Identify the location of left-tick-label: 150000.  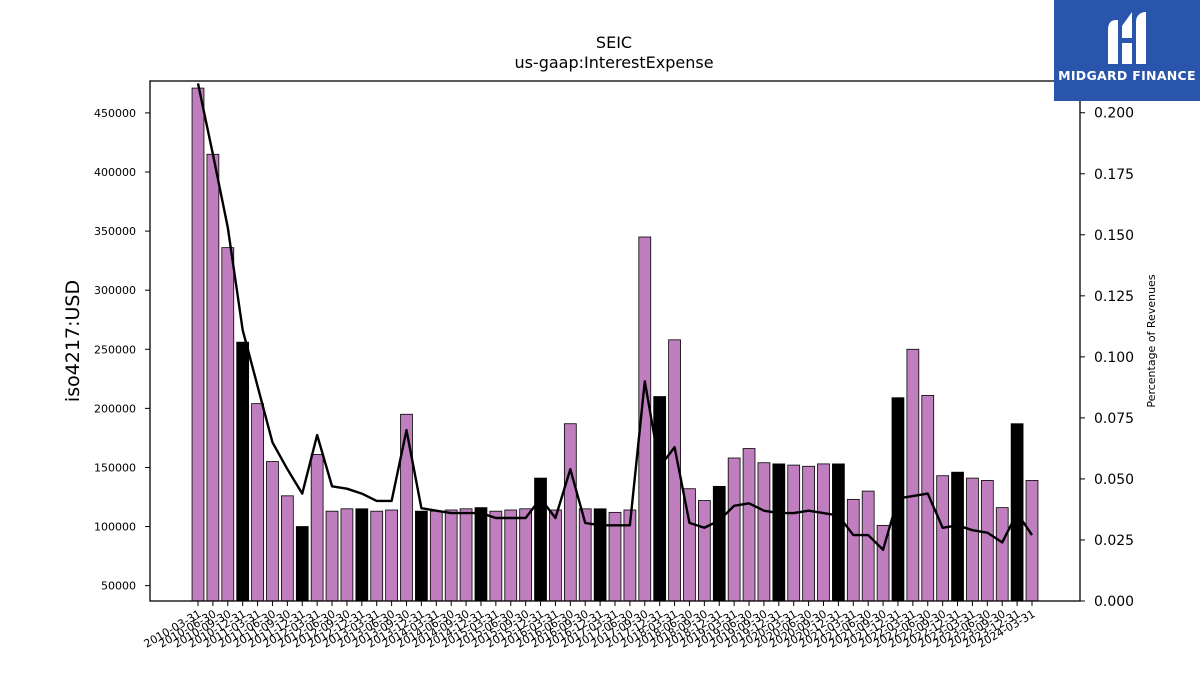
(115, 467).